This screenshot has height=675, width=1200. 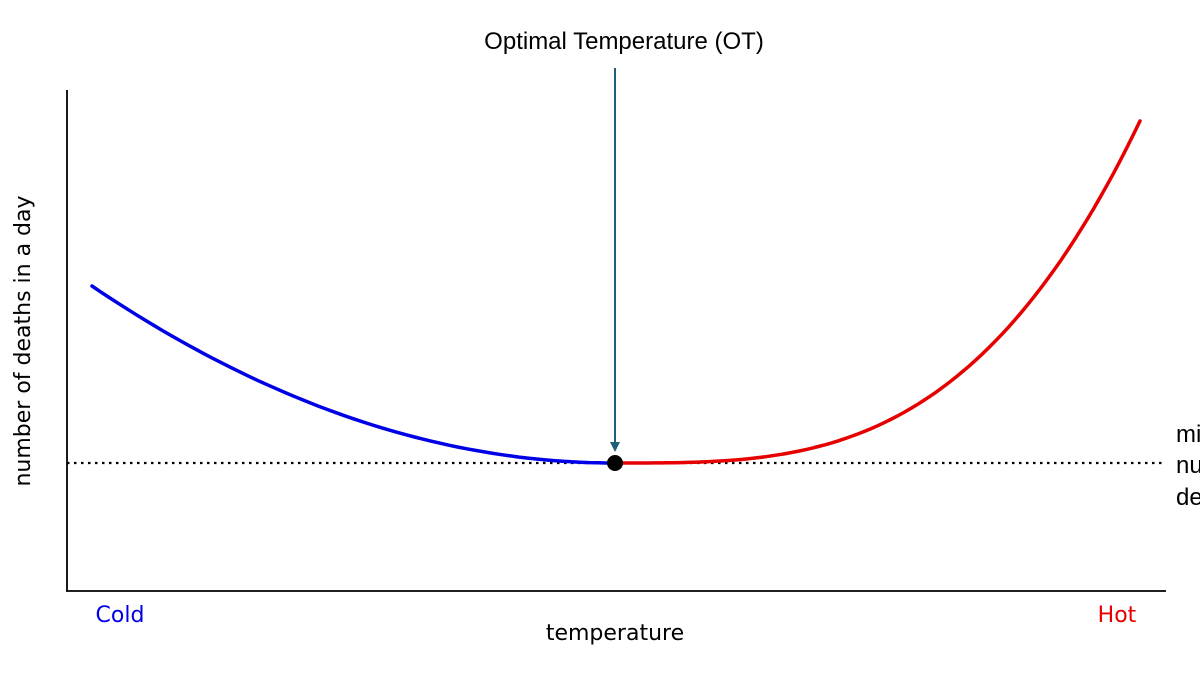 What do you see at coordinates (353, 374) in the screenshot?
I see `cold-curve` at bounding box center [353, 374].